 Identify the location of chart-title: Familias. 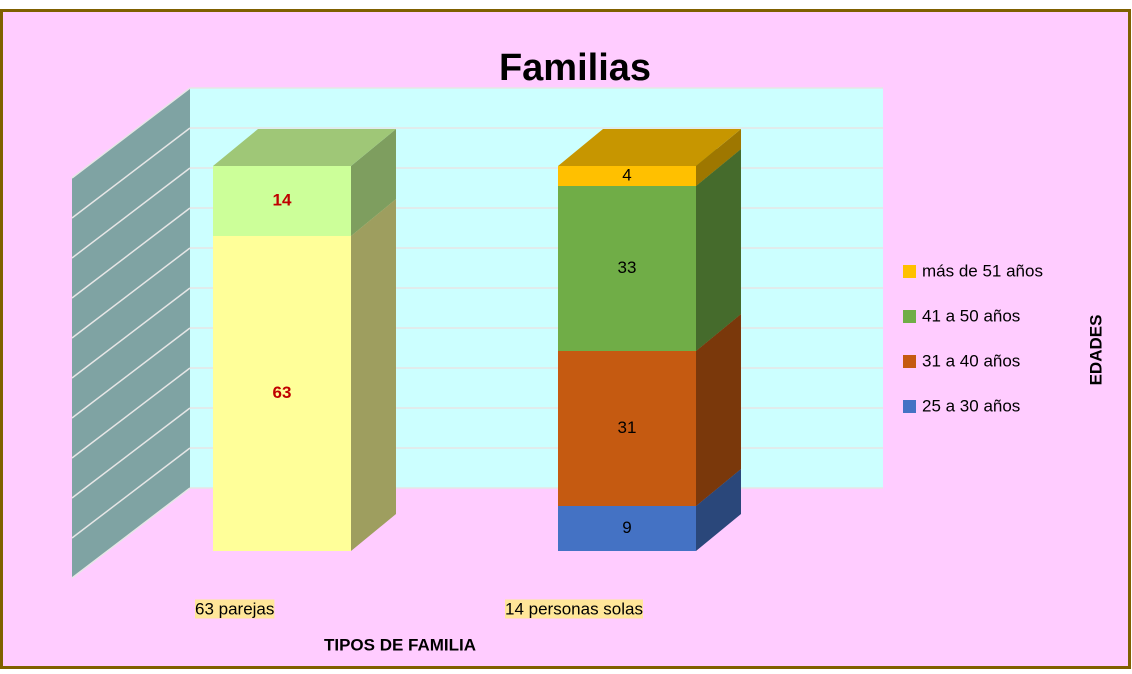
(575, 68).